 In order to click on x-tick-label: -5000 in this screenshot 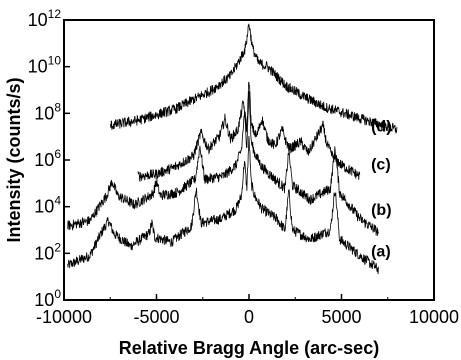, I will do `click(156, 317)`.